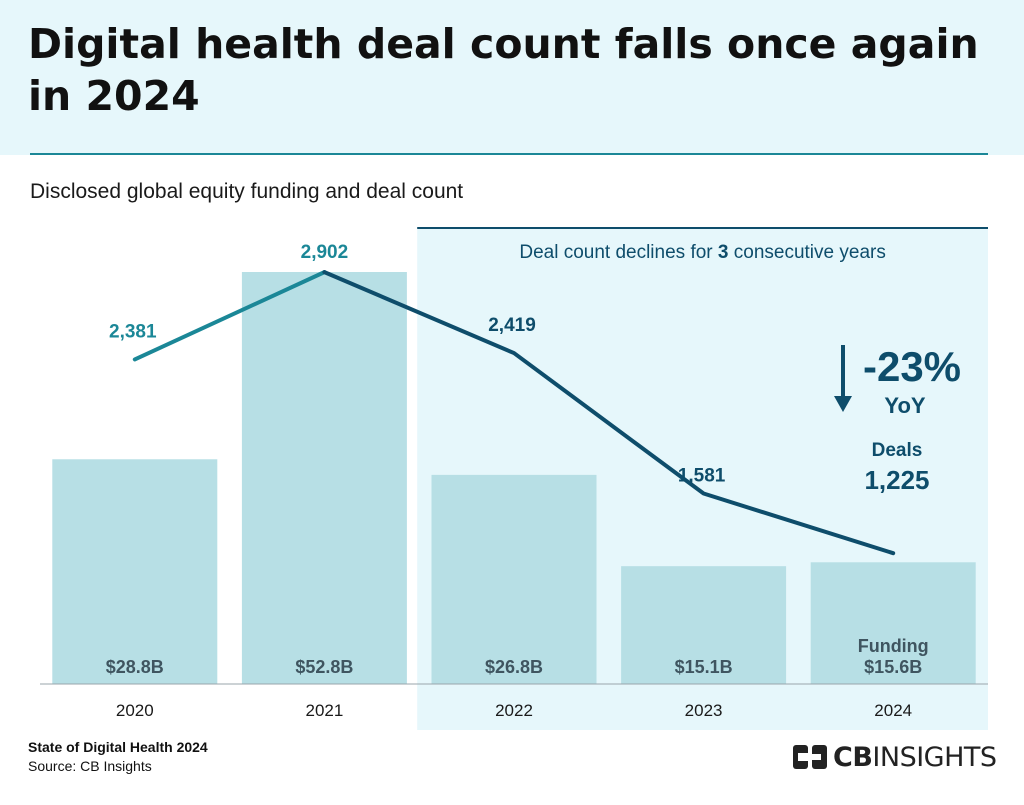 The width and height of the screenshot is (1024, 805). I want to click on yoy-change-value: -23%, so click(912, 366).